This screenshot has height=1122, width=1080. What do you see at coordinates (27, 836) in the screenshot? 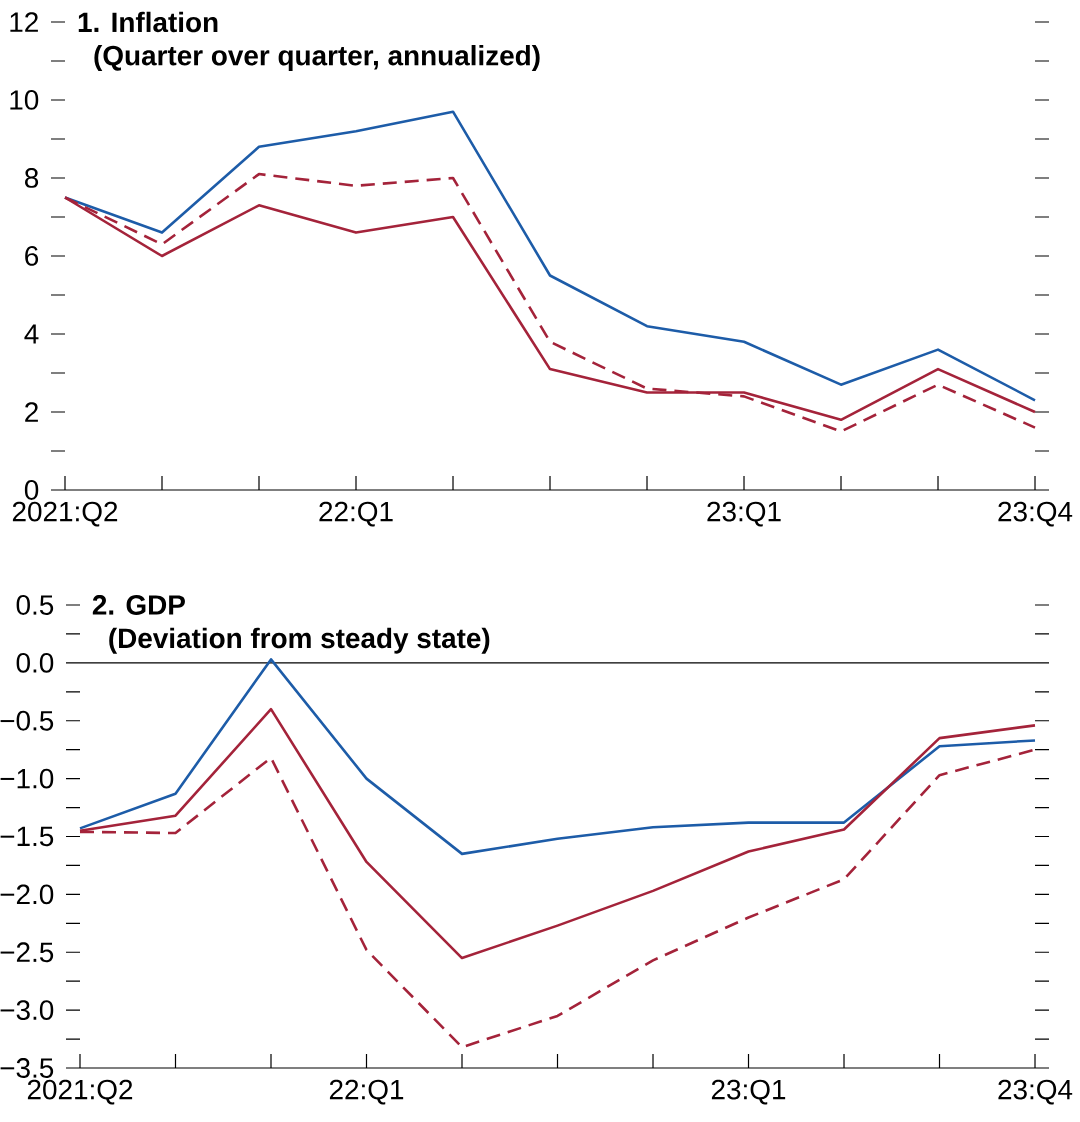
I see `y-tick-label: −1.5` at bounding box center [27, 836].